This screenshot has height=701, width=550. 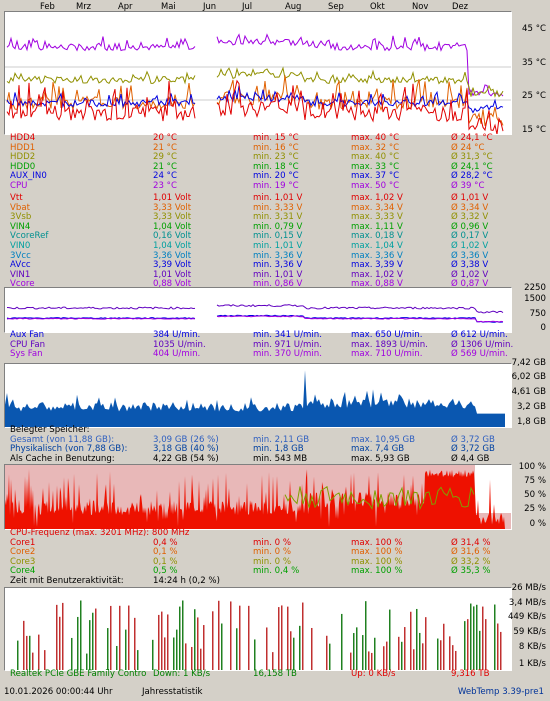 I want to click on legend-max: max. 40 °C, so click(x=375, y=157).